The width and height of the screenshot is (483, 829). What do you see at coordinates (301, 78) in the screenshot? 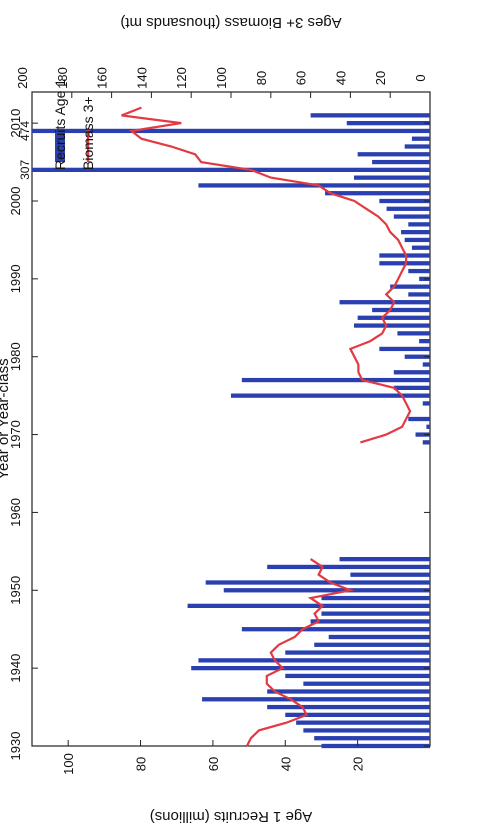
I see `y2-tick-label-60: 60` at bounding box center [301, 78].